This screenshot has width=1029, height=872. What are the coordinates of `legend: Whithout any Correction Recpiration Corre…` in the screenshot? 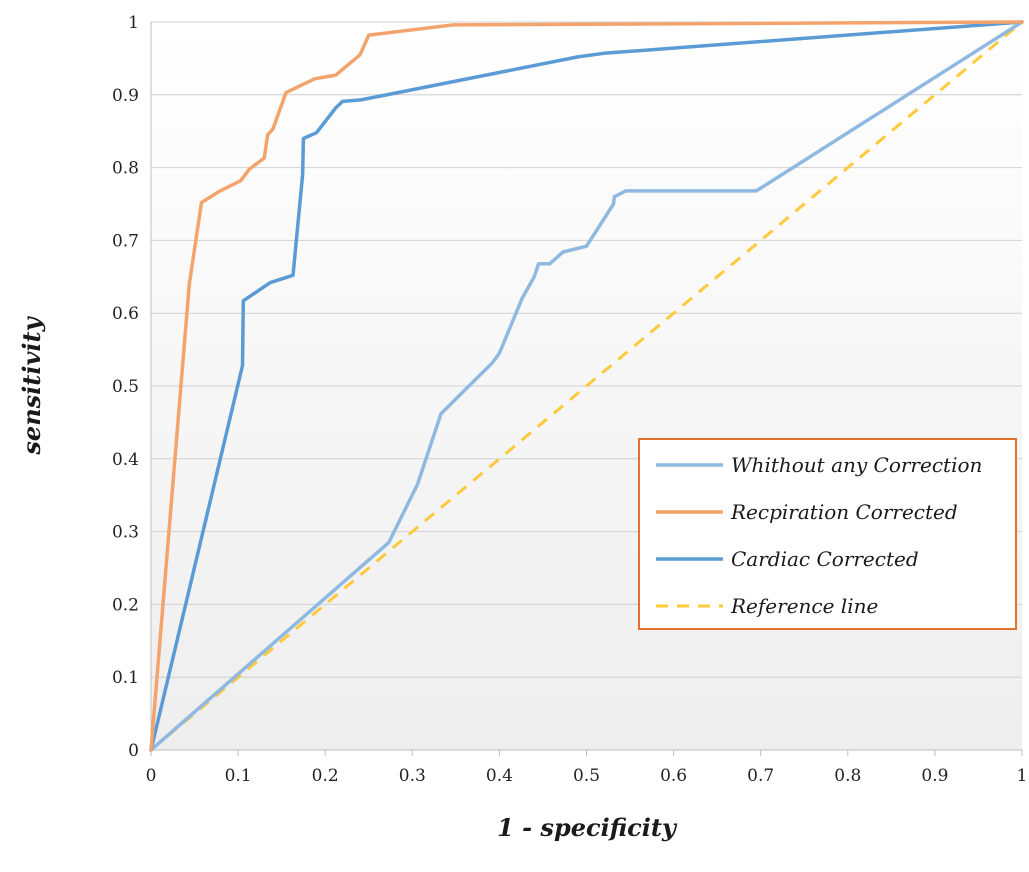 It's located at (827, 534).